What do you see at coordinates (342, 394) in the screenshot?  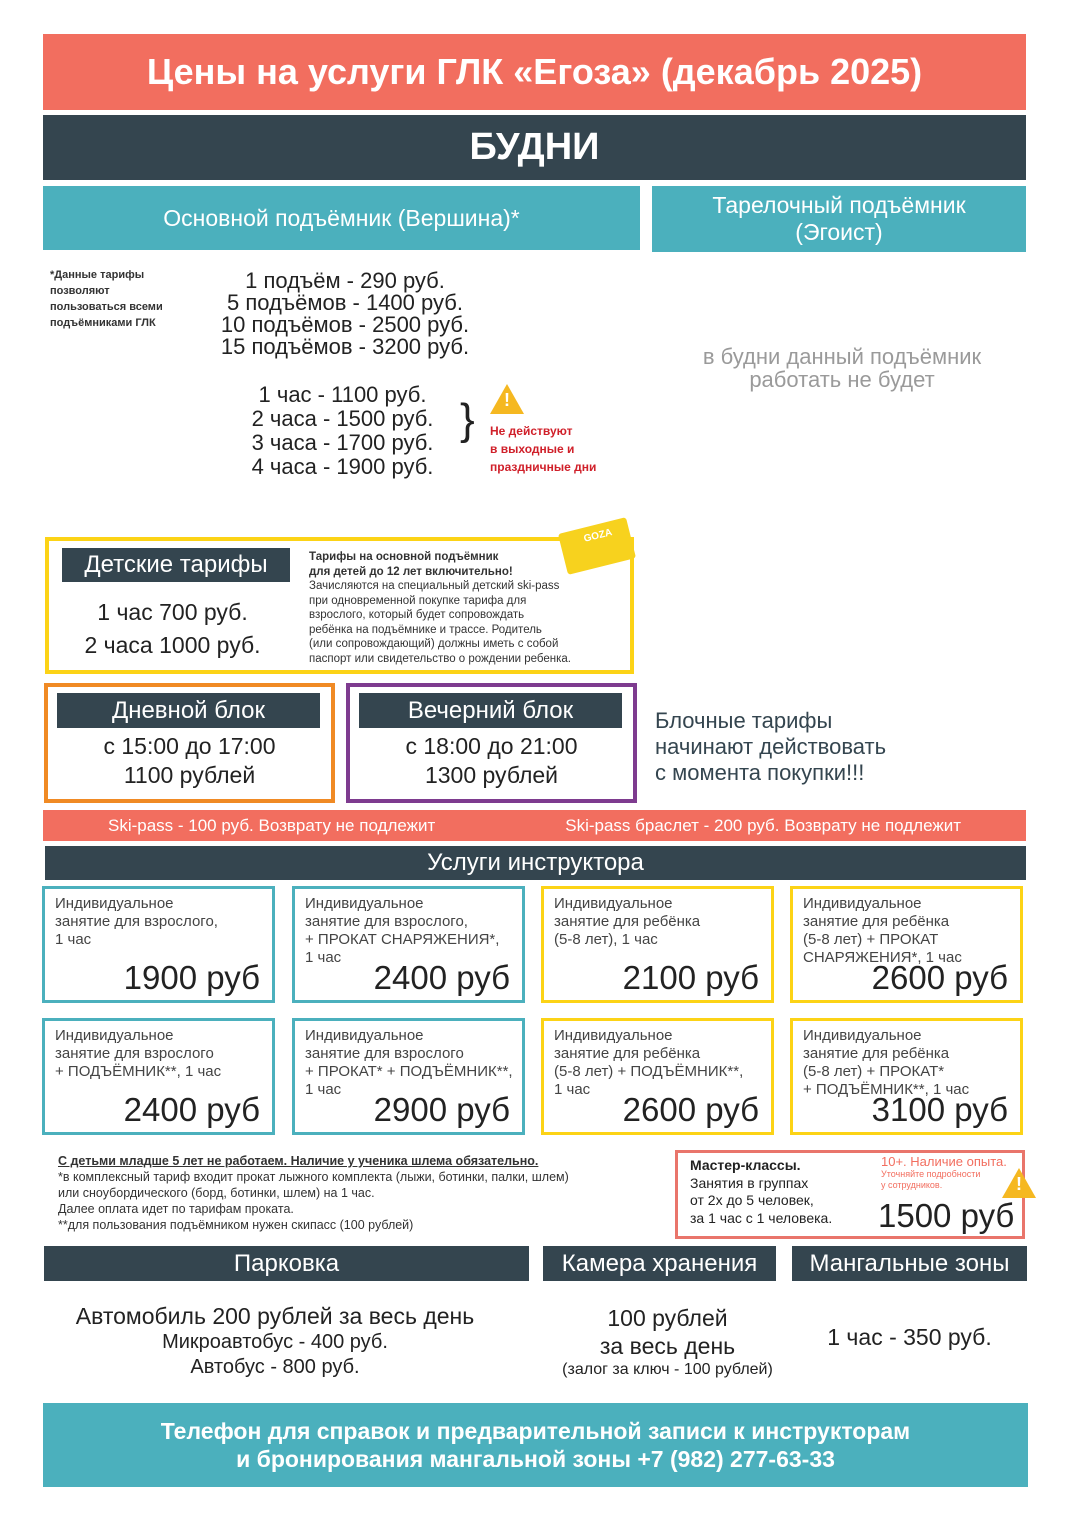 I see `price-line: 1 час - 1100 руб.` at bounding box center [342, 394].